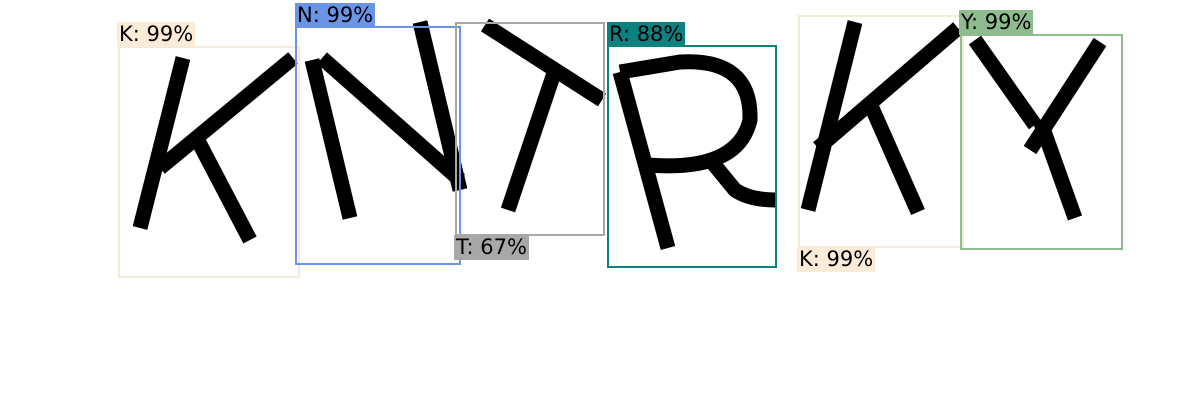 Image resolution: width=1200 pixels, height=420 pixels. What do you see at coordinates (335, 15) in the screenshot?
I see `bbox-label-n-2: N: 99%` at bounding box center [335, 15].